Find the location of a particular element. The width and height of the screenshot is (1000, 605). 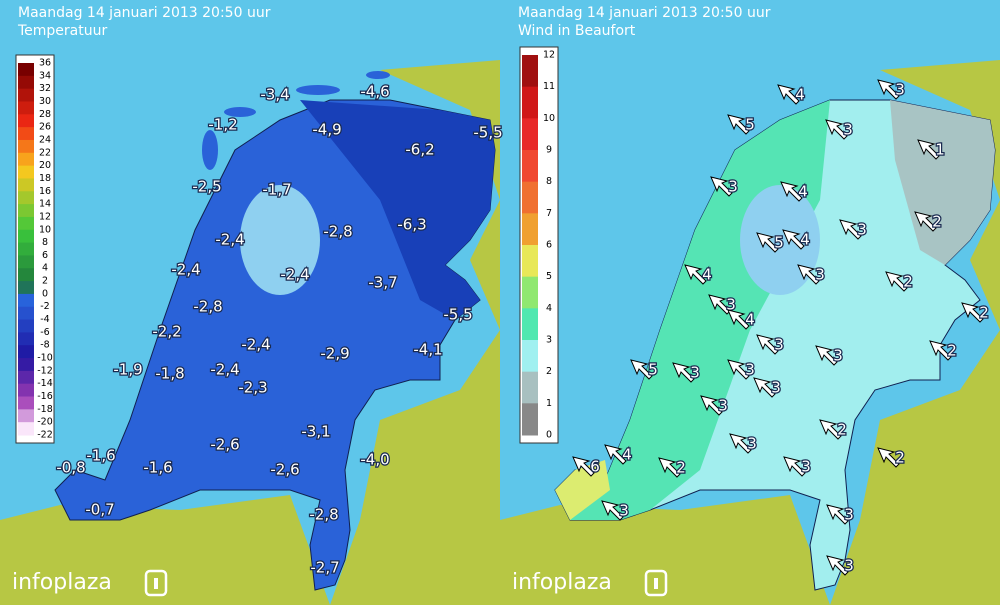

temperature-value: -1,8 is located at coordinates (169, 374).